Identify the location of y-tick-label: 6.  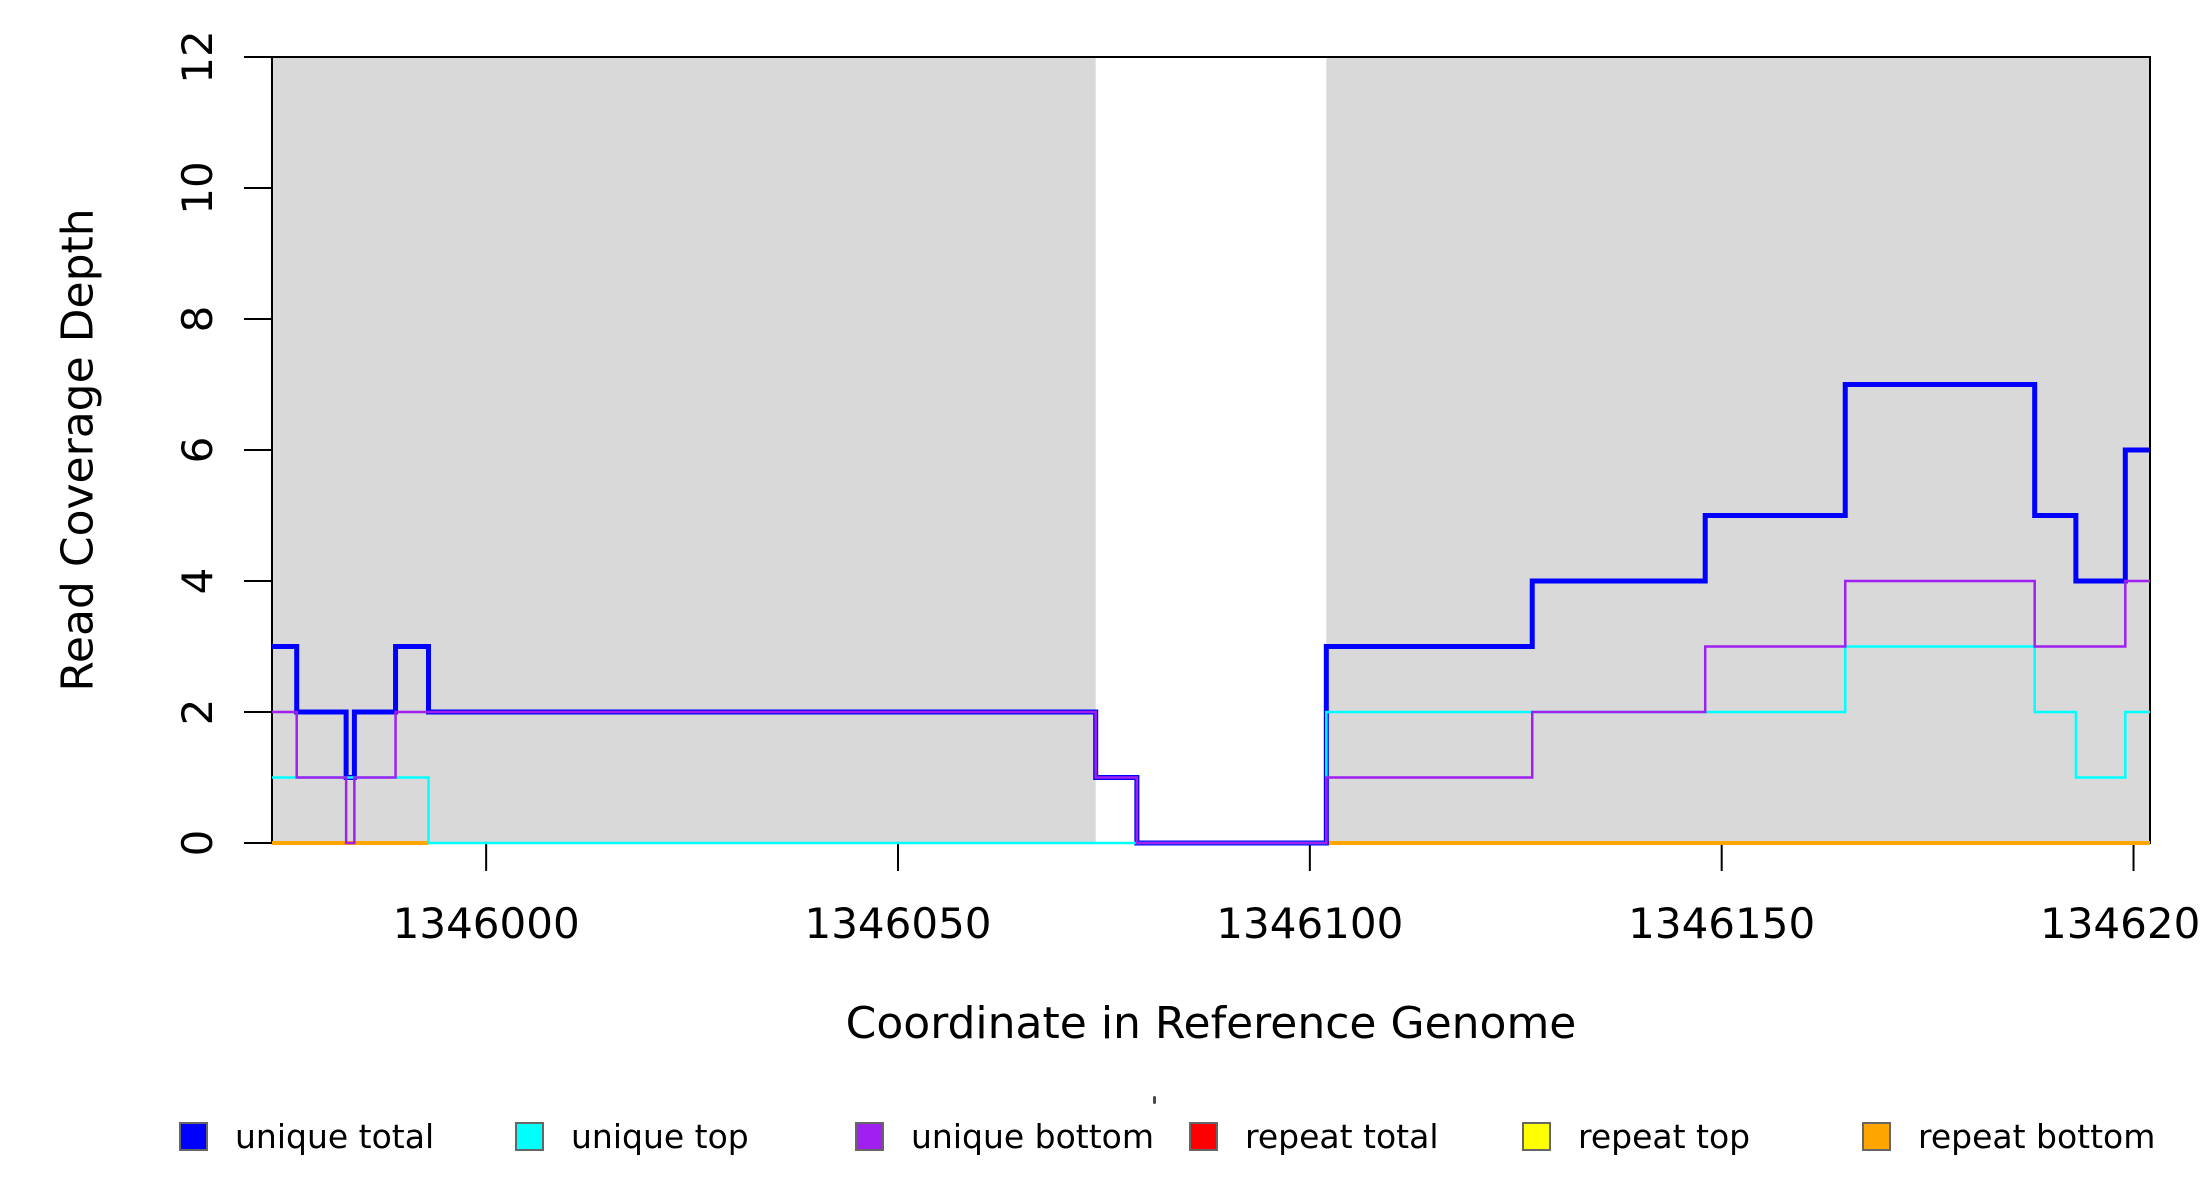
(197, 450).